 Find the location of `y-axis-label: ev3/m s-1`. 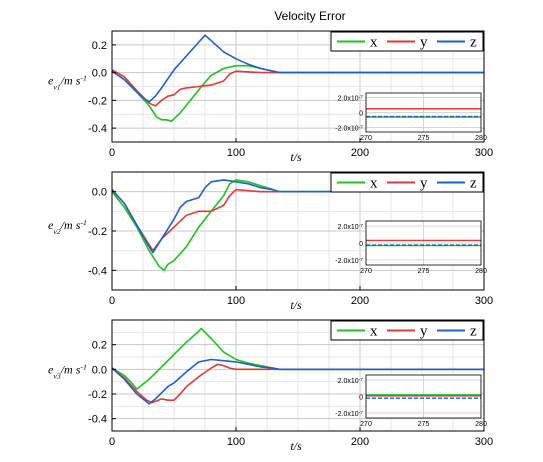

y-axis-label: ev3/m s-1 is located at coordinates (67, 371).